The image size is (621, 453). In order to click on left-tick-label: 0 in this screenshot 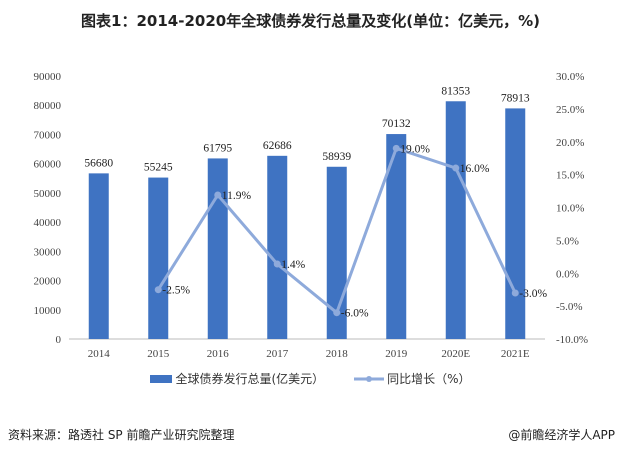, I will do `click(59, 340)`.